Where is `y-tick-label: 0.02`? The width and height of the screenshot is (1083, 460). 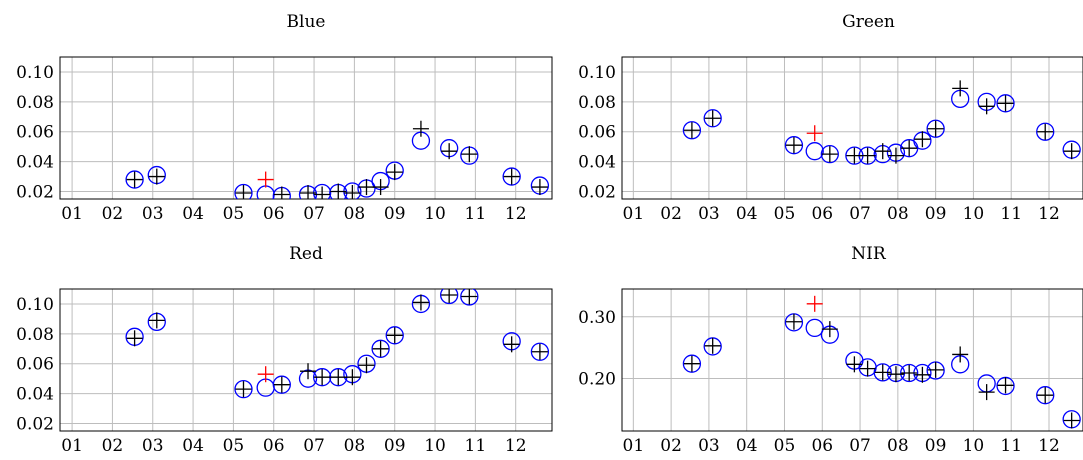 y-tick-label: 0.02 is located at coordinates (35, 425).